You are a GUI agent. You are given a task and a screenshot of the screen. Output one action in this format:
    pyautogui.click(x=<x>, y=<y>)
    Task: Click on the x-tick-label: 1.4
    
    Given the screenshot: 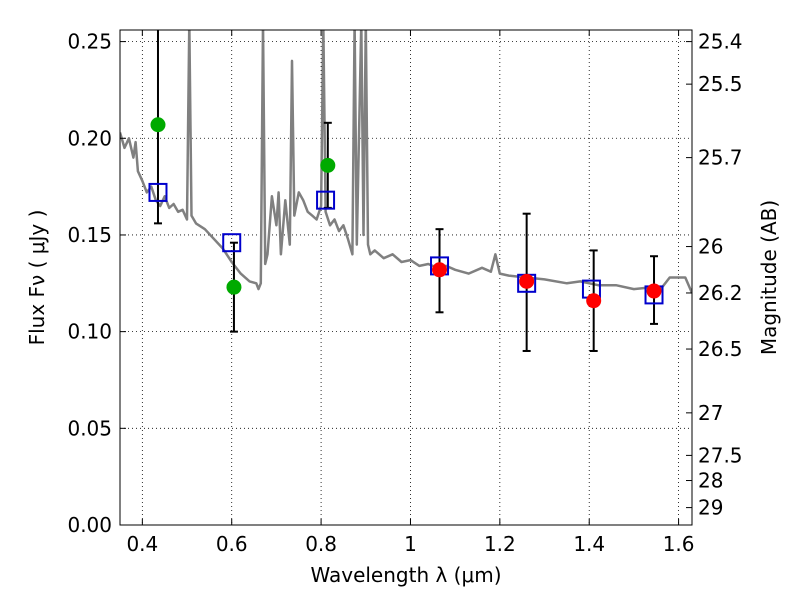 What is the action you would take?
    pyautogui.click(x=589, y=544)
    